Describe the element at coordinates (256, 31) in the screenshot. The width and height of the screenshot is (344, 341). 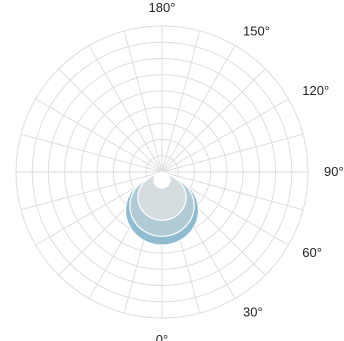
I see `angular-tick-label-150: 150°` at that location.